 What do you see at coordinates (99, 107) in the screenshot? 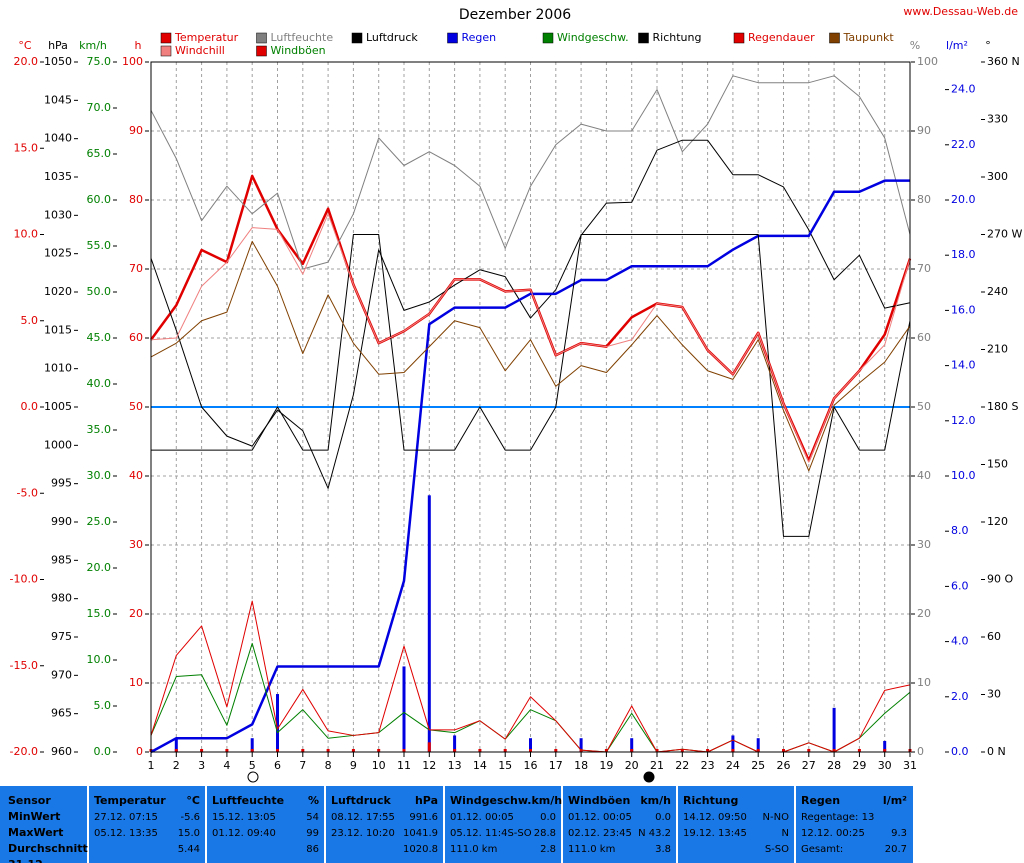
I see `y-tick-label: 70.0` at bounding box center [99, 107].